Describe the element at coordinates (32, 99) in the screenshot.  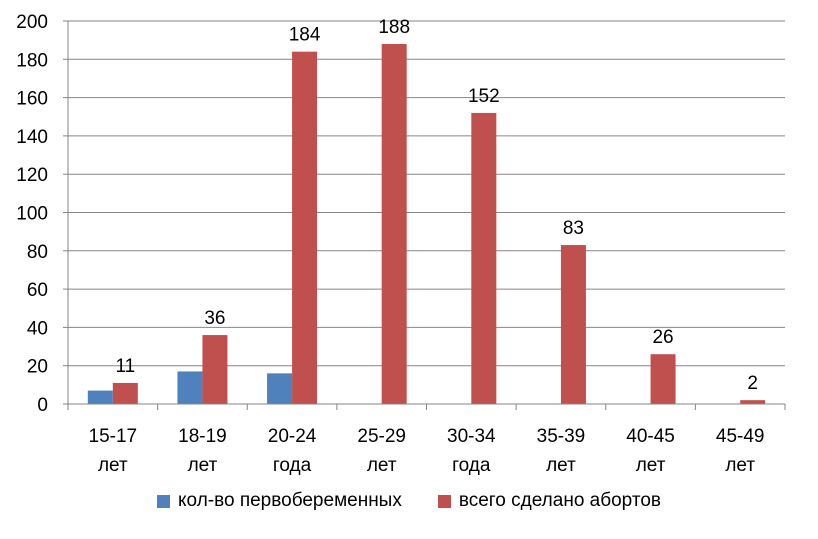
I see `y-tick-label: 160` at that location.